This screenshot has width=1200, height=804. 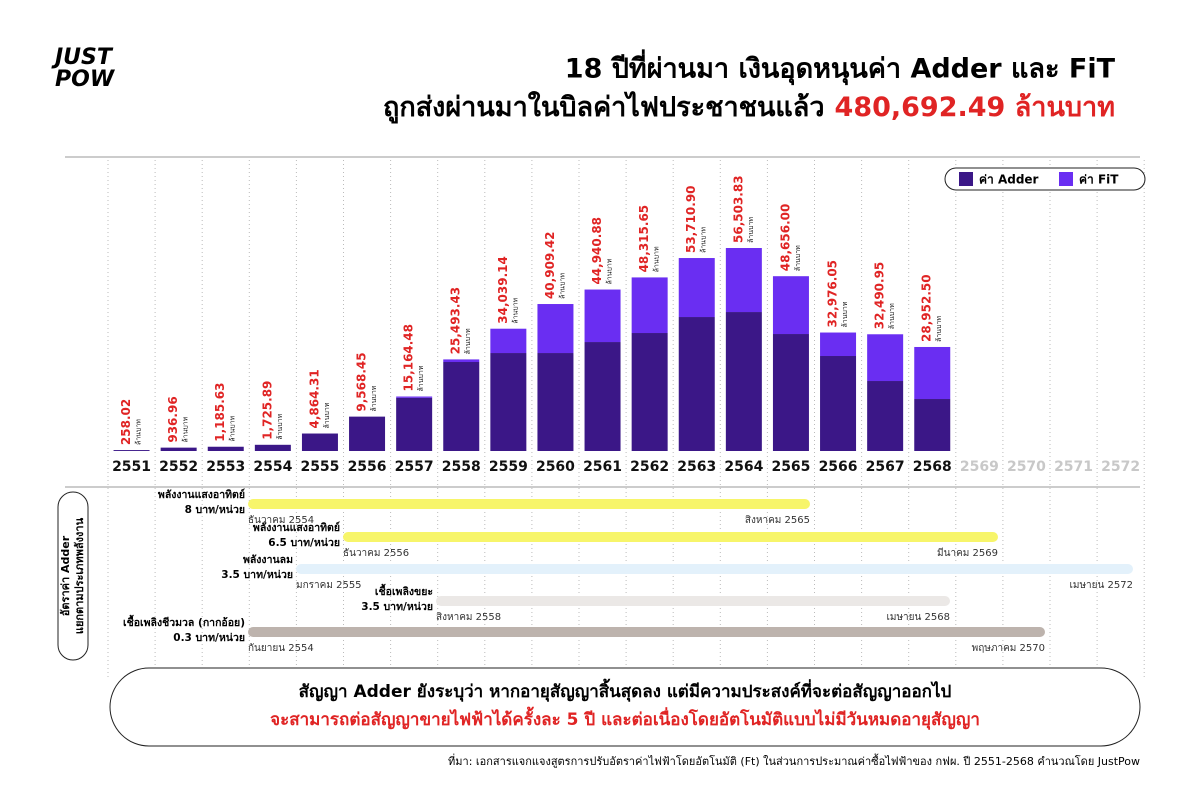 What do you see at coordinates (1026, 467) in the screenshot?
I see `x-tick-label: 2570` at bounding box center [1026, 467].